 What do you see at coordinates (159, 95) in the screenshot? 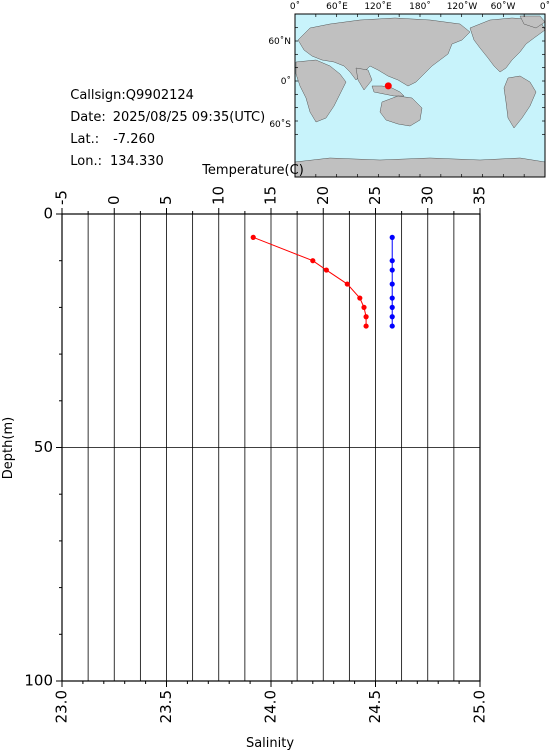
I see `callsign-value: Q9902124` at bounding box center [159, 95].